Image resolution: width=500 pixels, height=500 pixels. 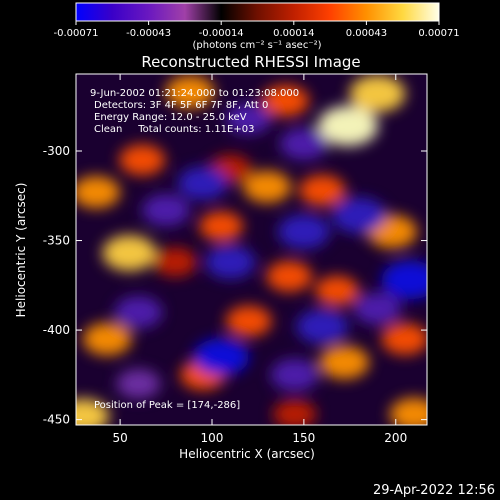 I want to click on colorbar-label: (photons cm⁻² s⁻¹ asec⁻²), so click(x=256, y=45).